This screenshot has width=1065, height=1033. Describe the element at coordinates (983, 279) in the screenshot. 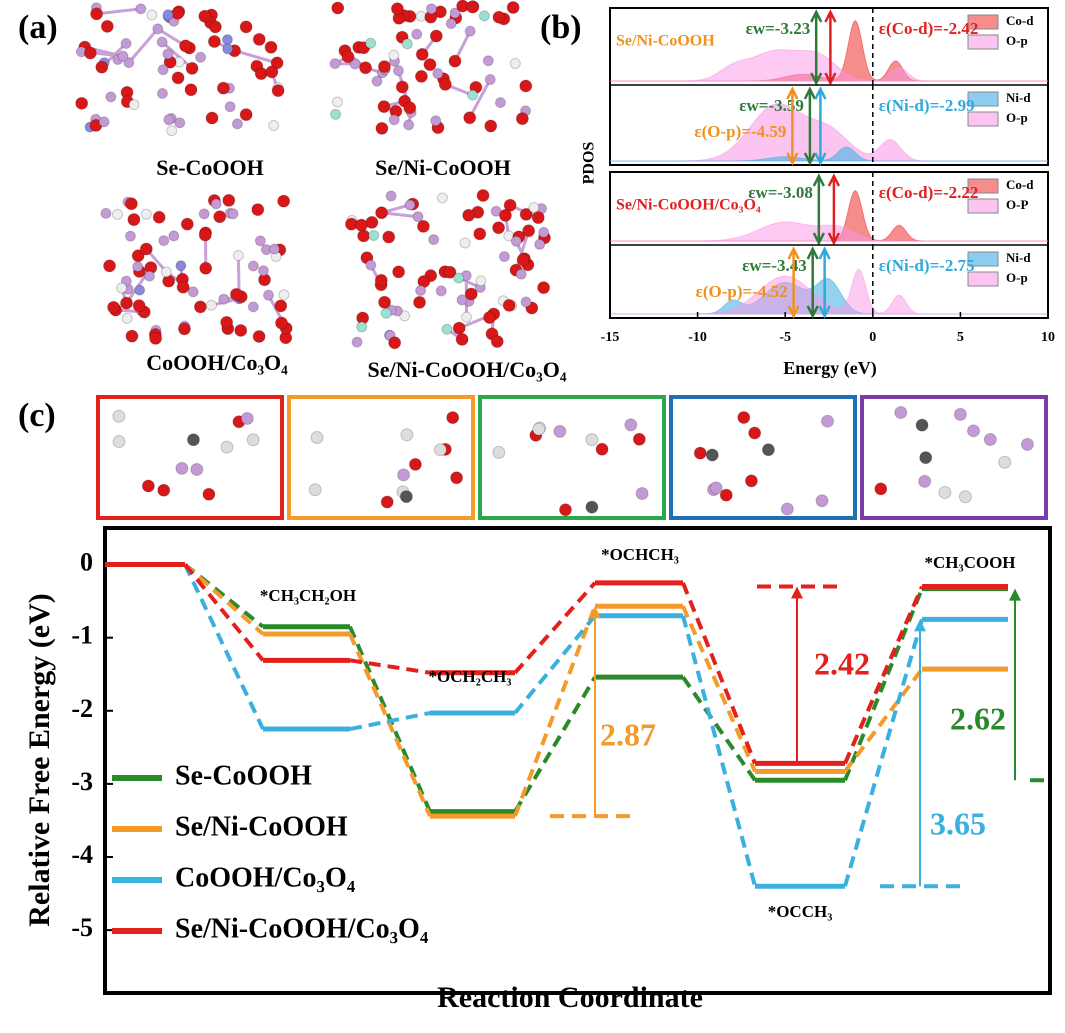

I see `legend-swatch` at that location.